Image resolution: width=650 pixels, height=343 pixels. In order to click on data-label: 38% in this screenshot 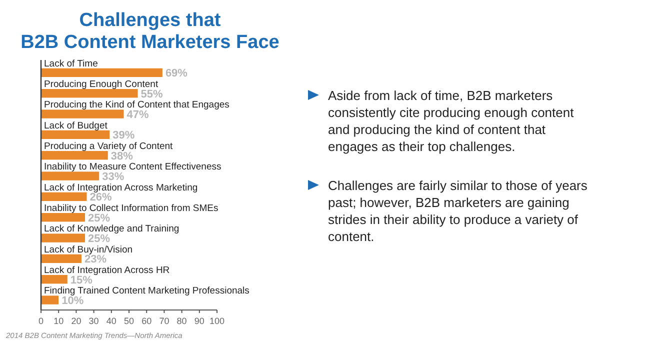, I will do `click(122, 156)`.